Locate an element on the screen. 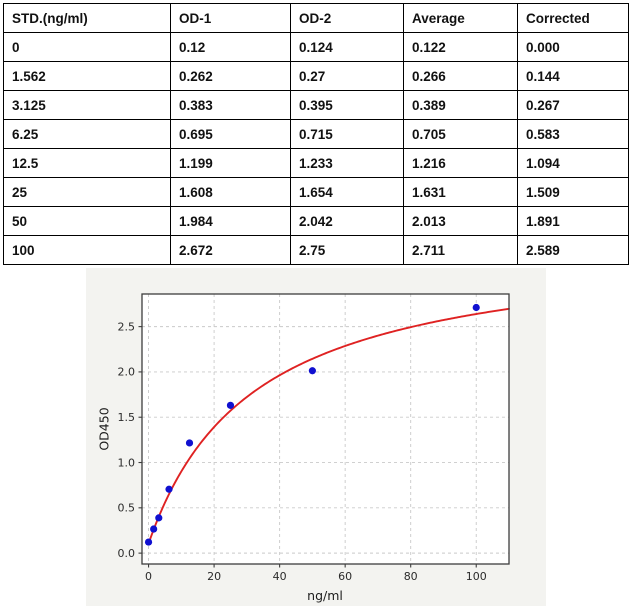  table-row: 100 2.672 2.75 2.711 2.589 is located at coordinates (316, 250).